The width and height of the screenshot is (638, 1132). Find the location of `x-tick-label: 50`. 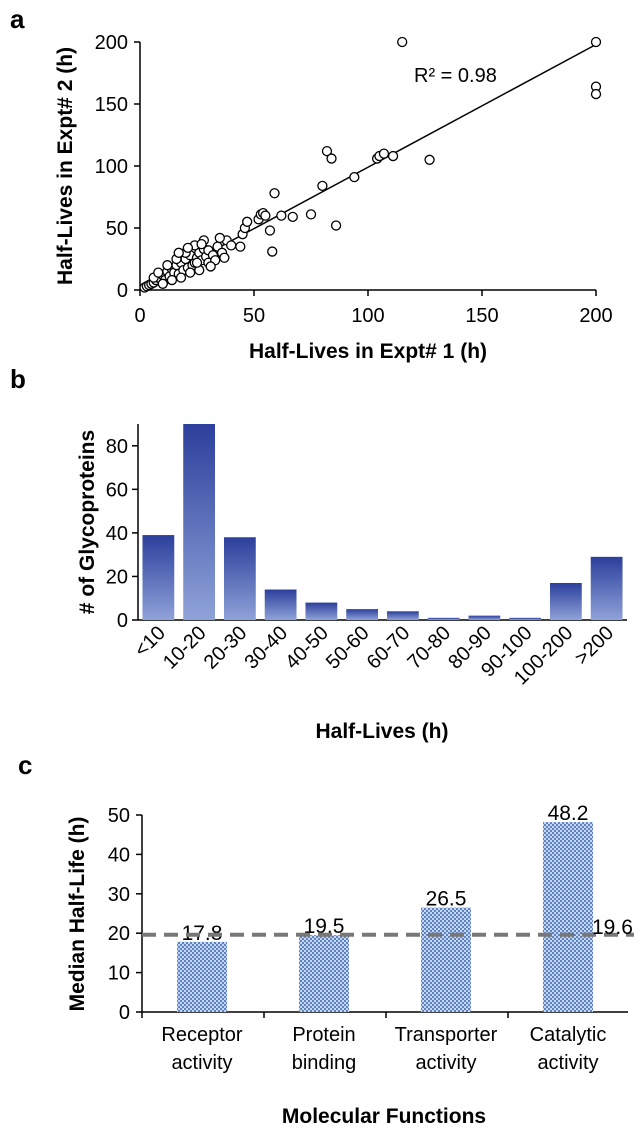

x-tick-label: 50 is located at coordinates (254, 316).